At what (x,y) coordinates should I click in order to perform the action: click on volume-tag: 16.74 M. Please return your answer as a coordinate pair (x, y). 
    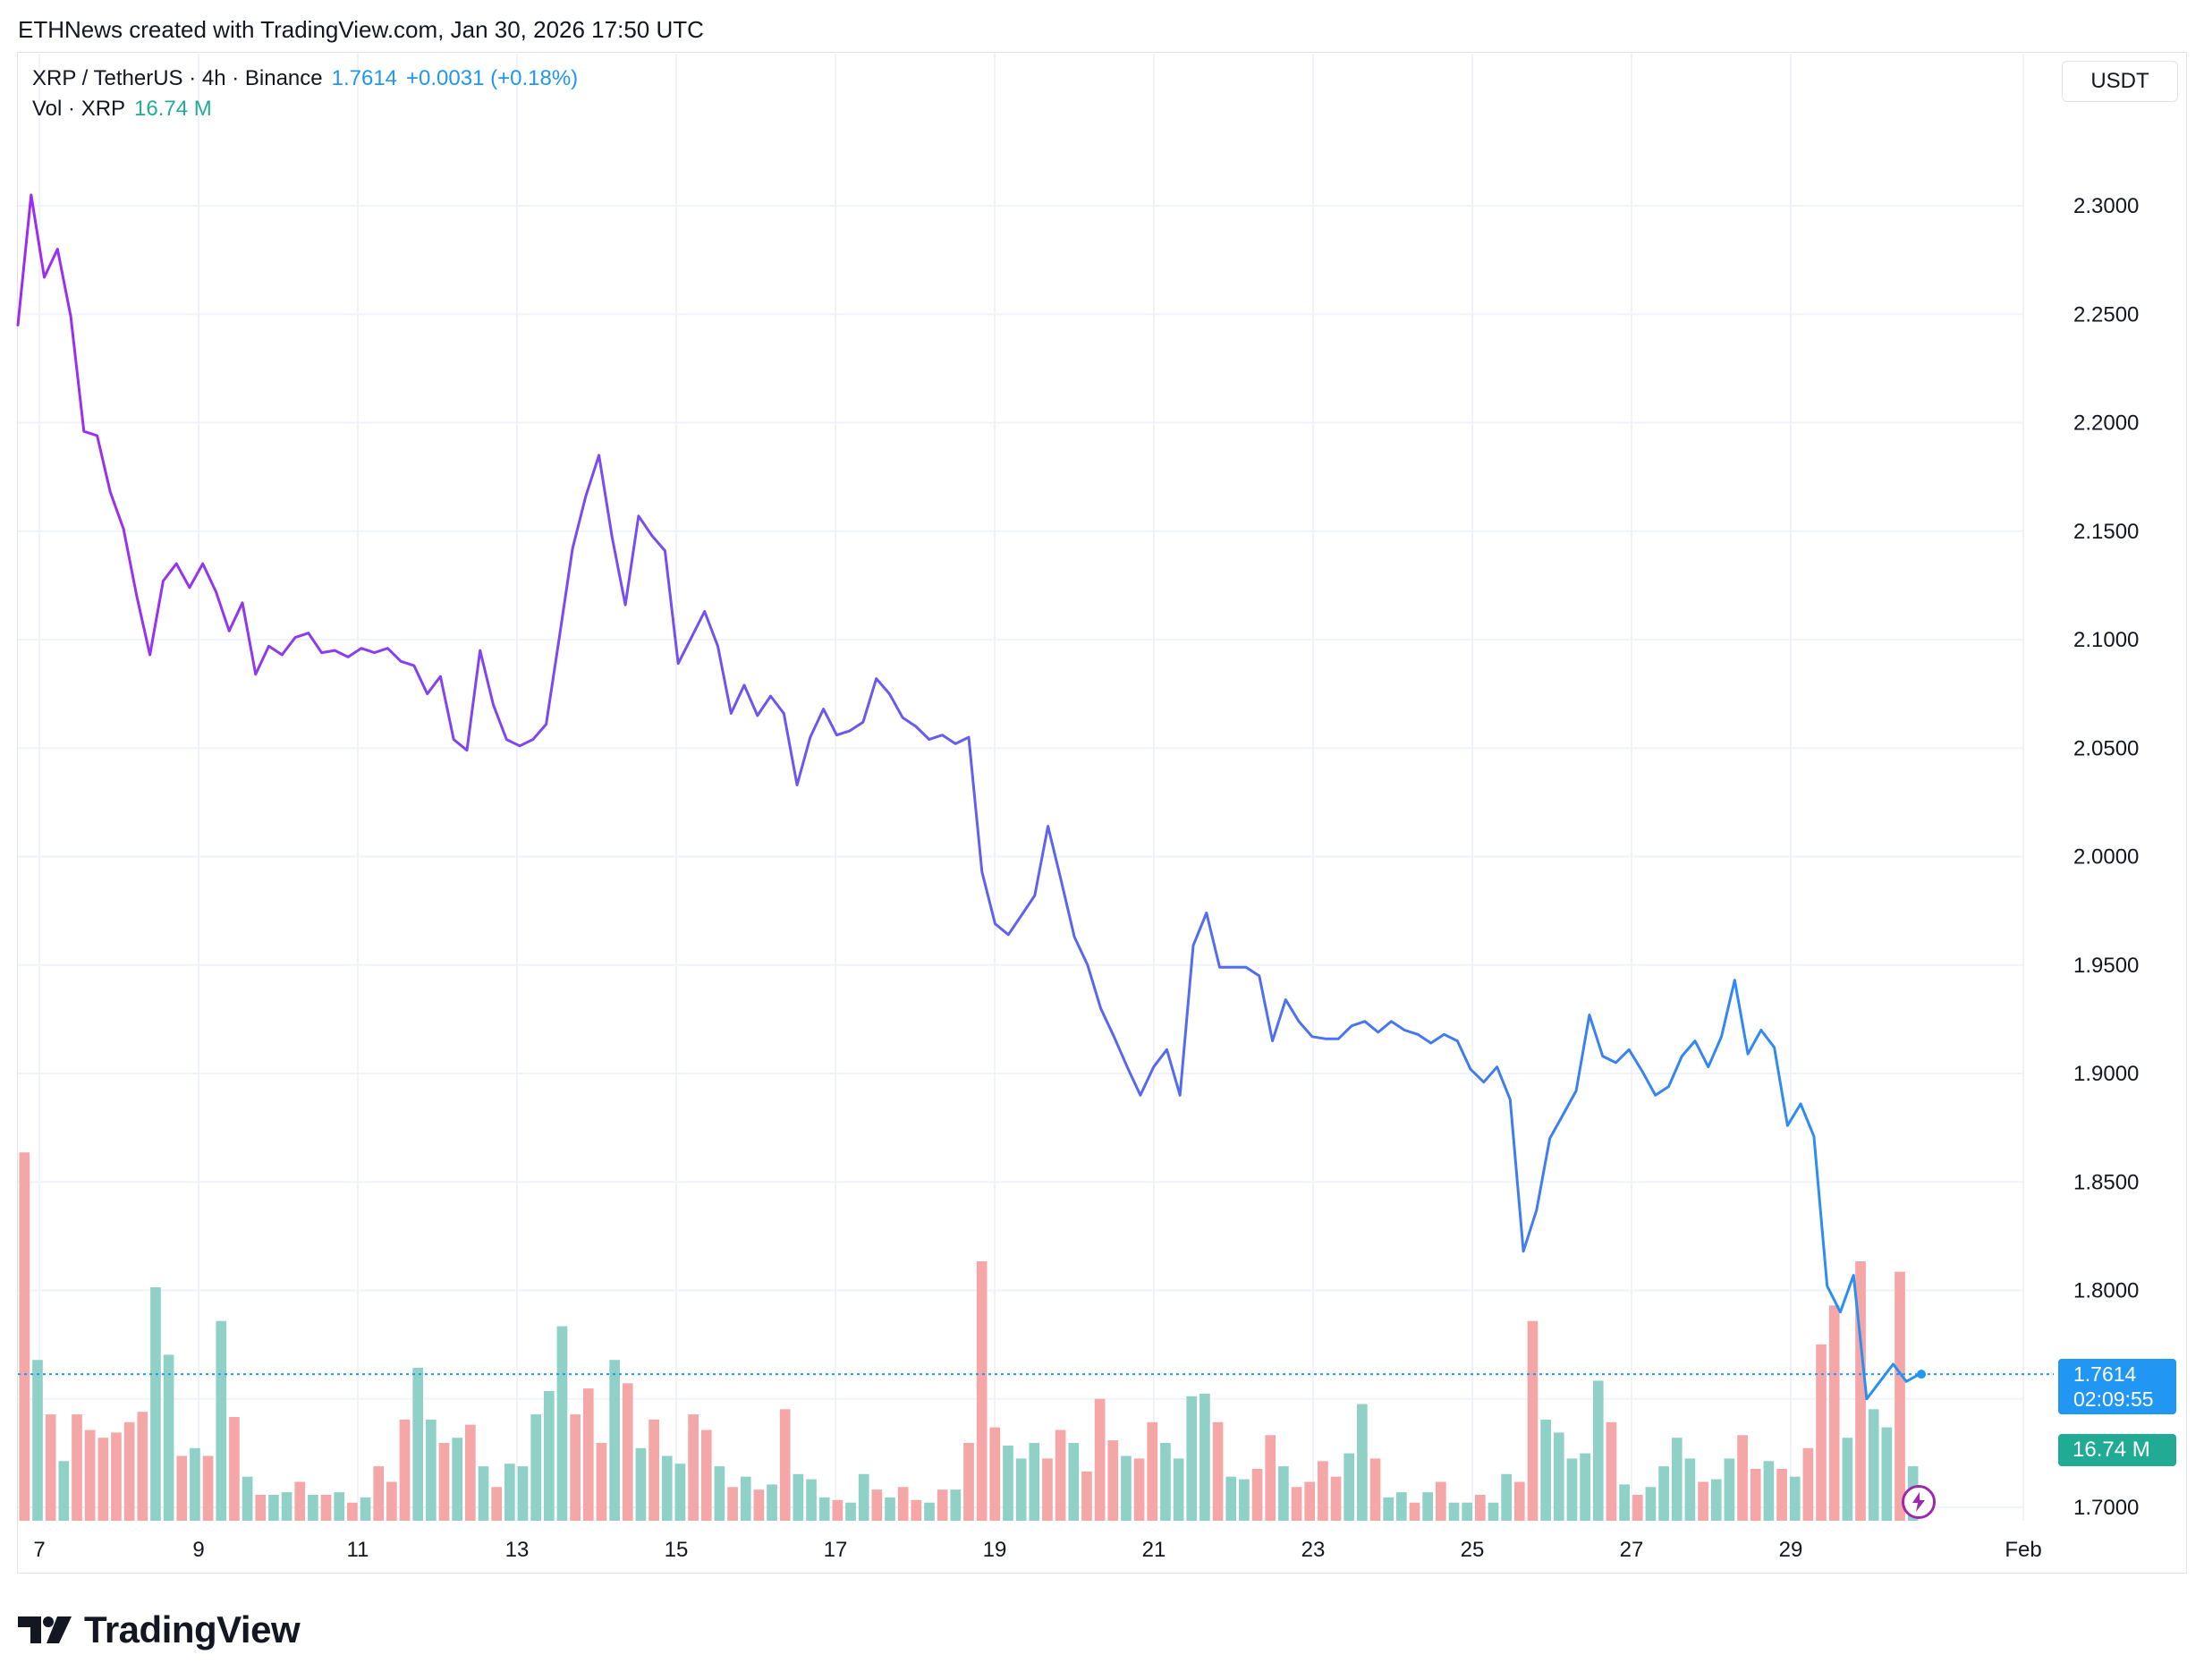
    Looking at the image, I should click on (2117, 1450).